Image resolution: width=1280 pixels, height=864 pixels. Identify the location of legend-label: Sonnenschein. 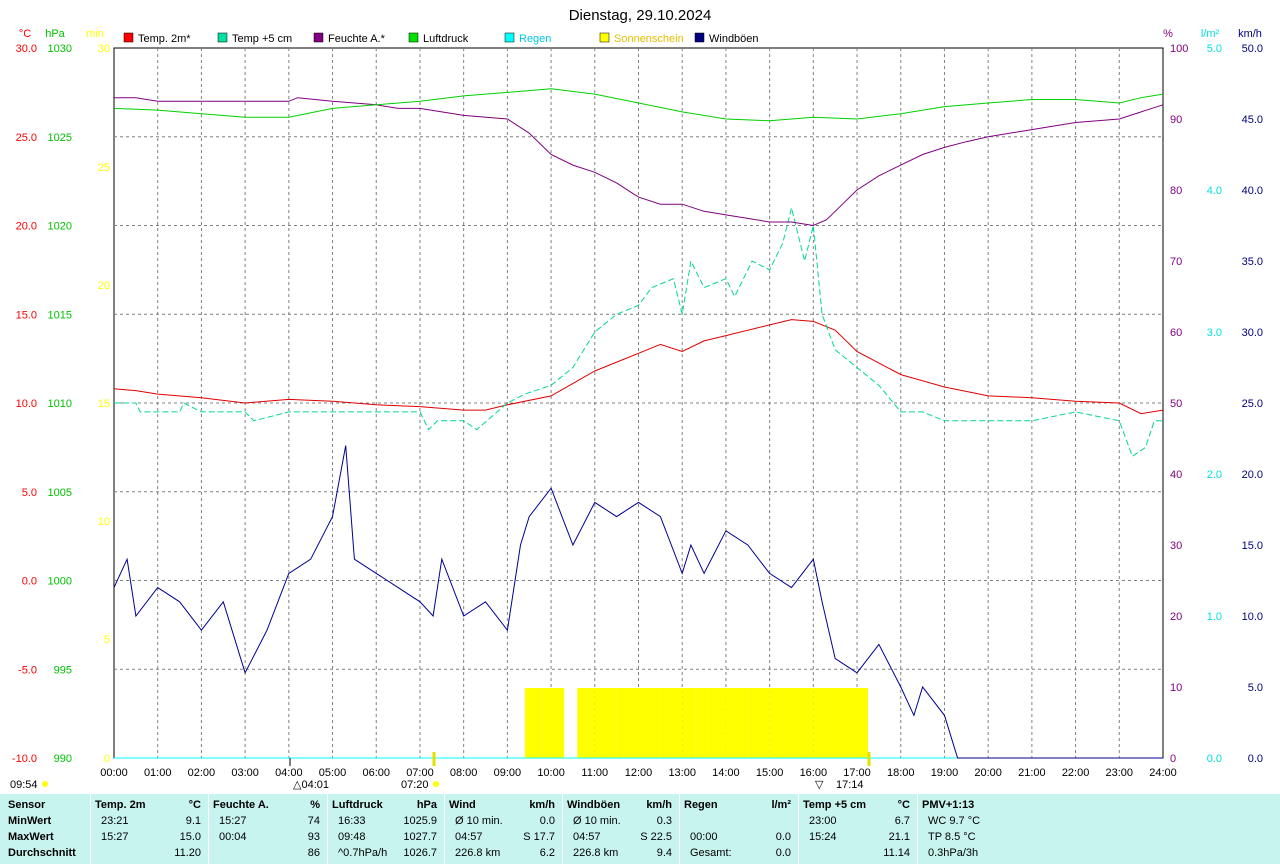
(649, 39).